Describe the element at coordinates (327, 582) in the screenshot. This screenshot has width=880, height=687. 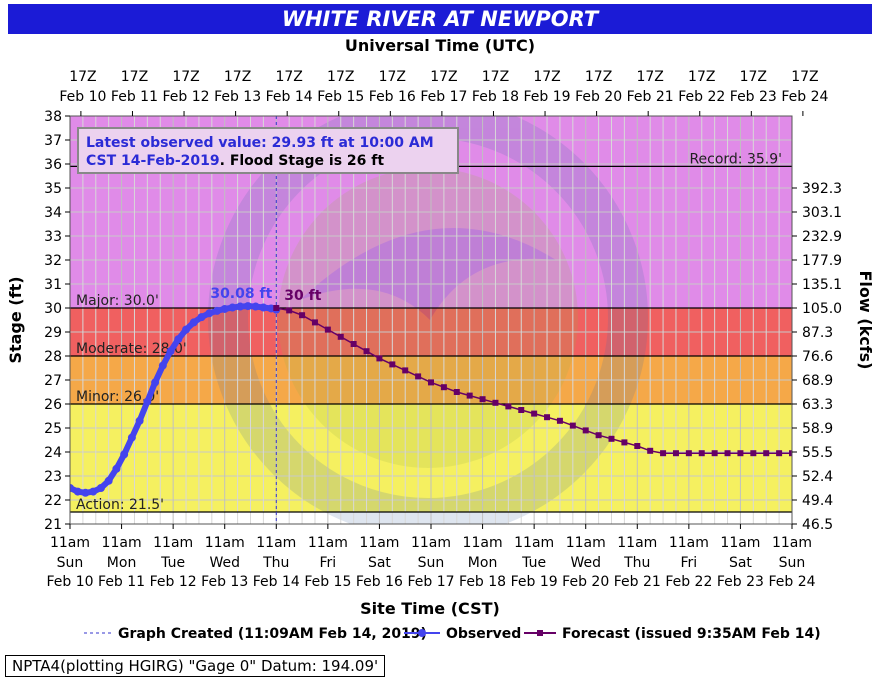
I see `cst-tick-date: Feb 15` at that location.